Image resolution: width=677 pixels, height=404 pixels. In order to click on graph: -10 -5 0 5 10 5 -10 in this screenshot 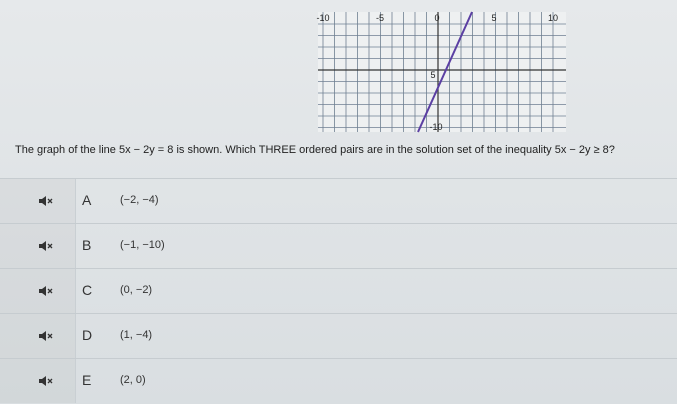, I will do `click(441, 72)`.